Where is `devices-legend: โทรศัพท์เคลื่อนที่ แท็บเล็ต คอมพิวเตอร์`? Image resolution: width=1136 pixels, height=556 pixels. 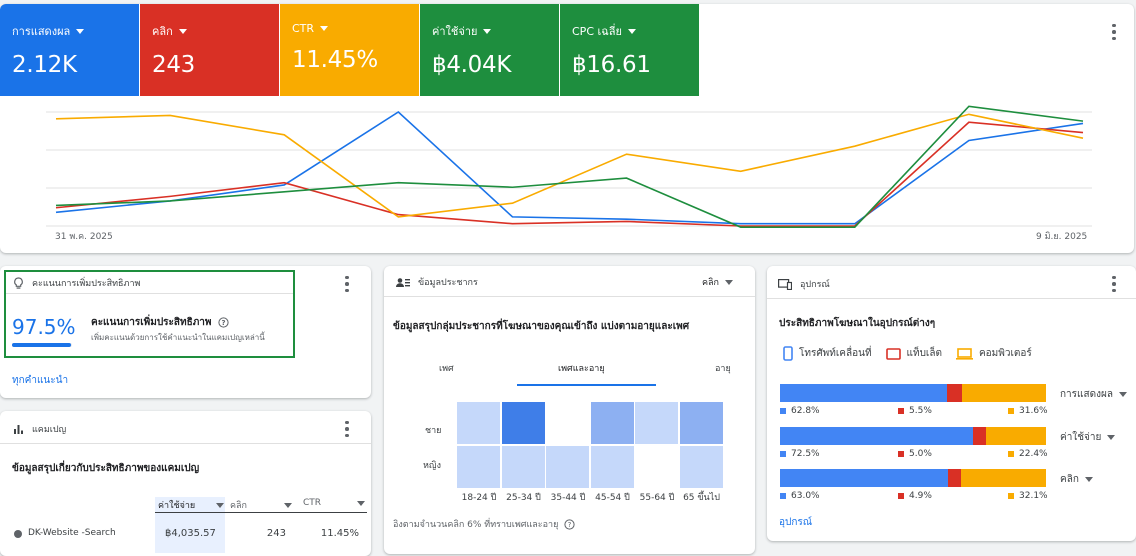 devices-legend: โทรศัพท์เคลื่อนที่ แท็บเล็ต คอมพิวเตอร์ is located at coordinates (907, 353).